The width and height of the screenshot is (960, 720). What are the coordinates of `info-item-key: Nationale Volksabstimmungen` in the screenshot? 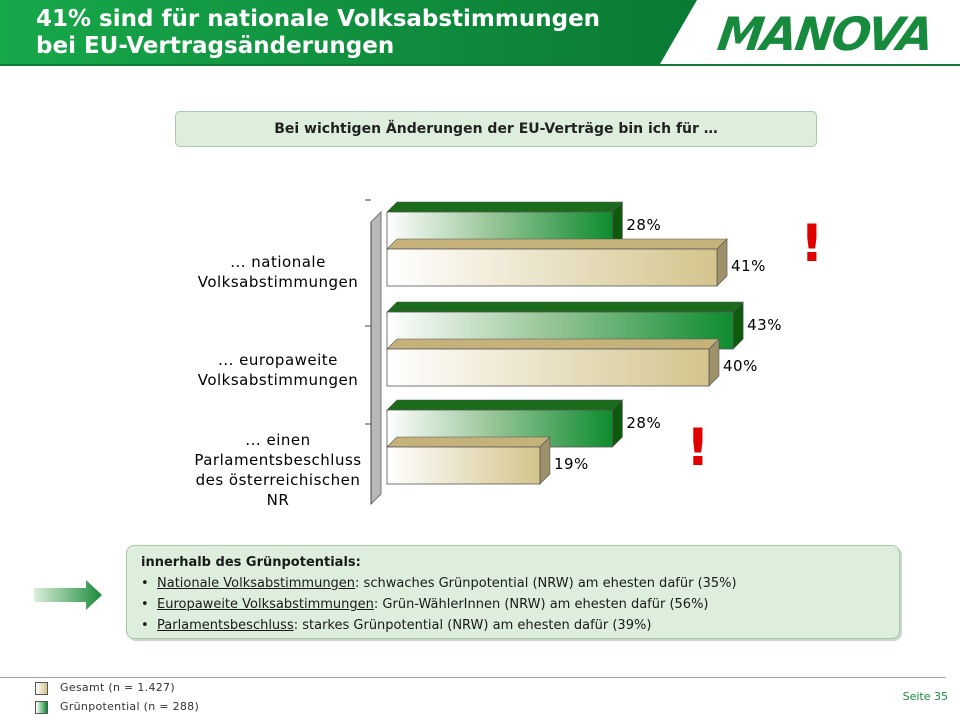 It's located at (256, 583).